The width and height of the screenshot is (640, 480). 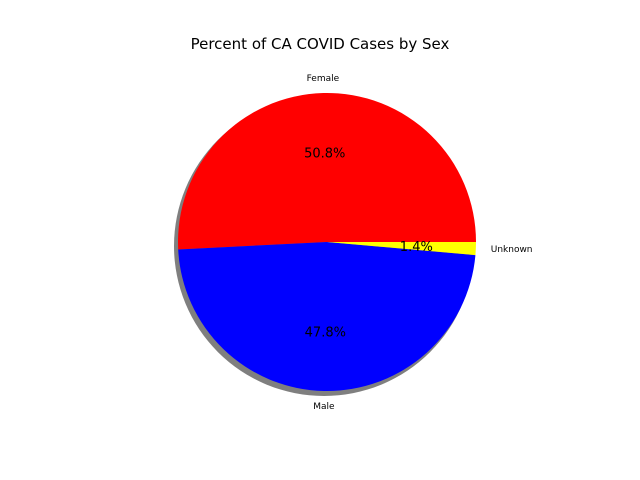 I want to click on pct-label-unknown: 1.4%, so click(x=416, y=247).